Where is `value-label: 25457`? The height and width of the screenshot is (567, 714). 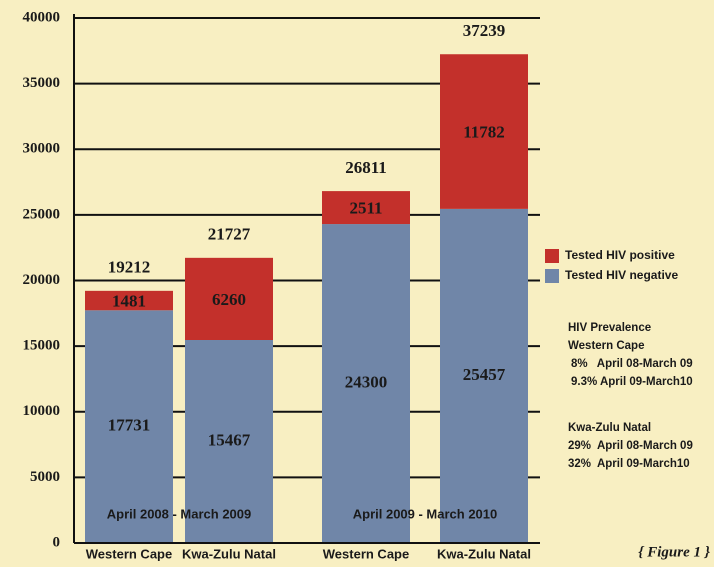 value-label: 25457 is located at coordinates (484, 374).